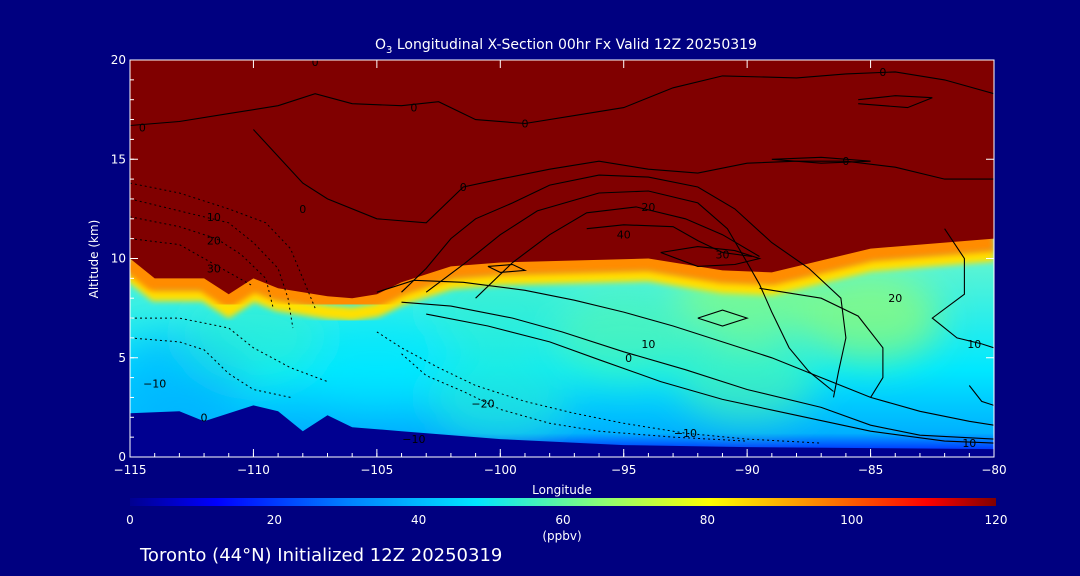  What do you see at coordinates (685, 433) in the screenshot?
I see `contour-label-21: −10` at bounding box center [685, 433].